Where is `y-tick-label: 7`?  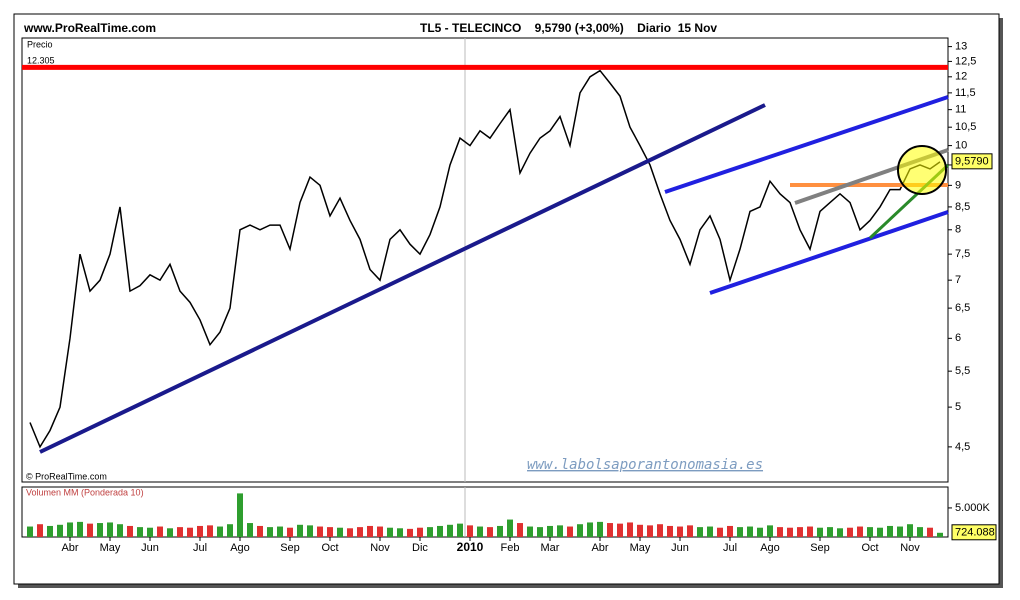
y-tick-label: 7 is located at coordinates (958, 280).